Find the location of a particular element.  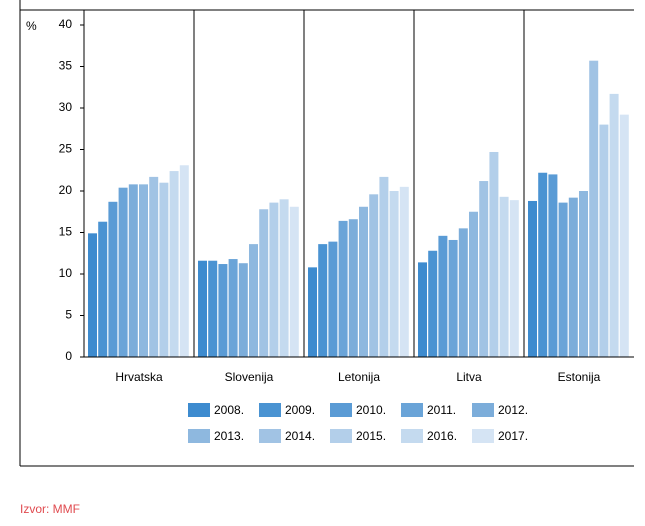

legend-label: 2010. is located at coordinates (371, 410).